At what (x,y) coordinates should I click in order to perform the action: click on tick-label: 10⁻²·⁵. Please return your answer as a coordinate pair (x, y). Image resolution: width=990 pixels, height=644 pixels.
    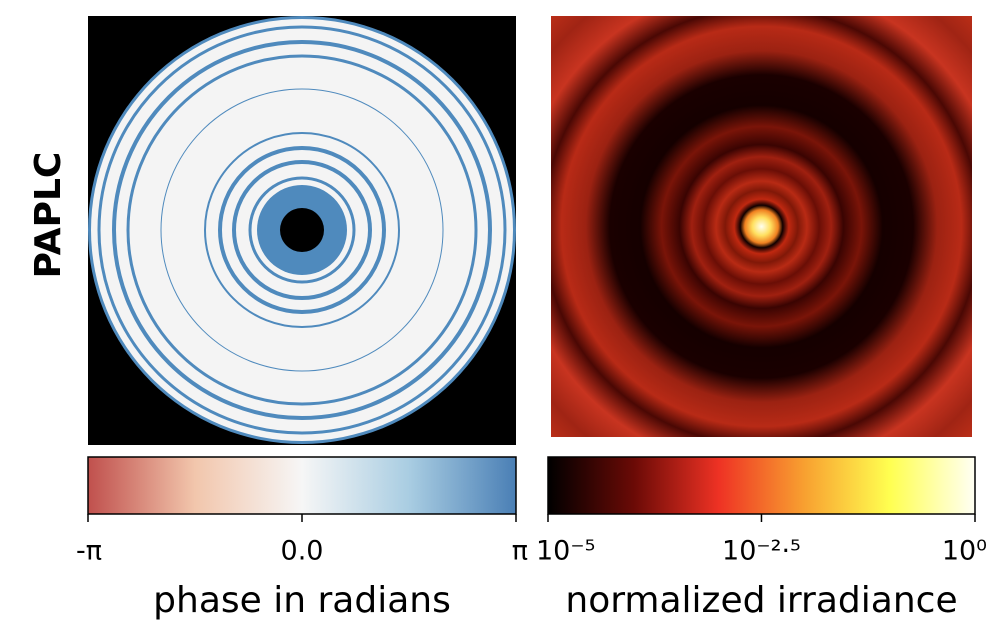
    Looking at the image, I should click on (761, 551).